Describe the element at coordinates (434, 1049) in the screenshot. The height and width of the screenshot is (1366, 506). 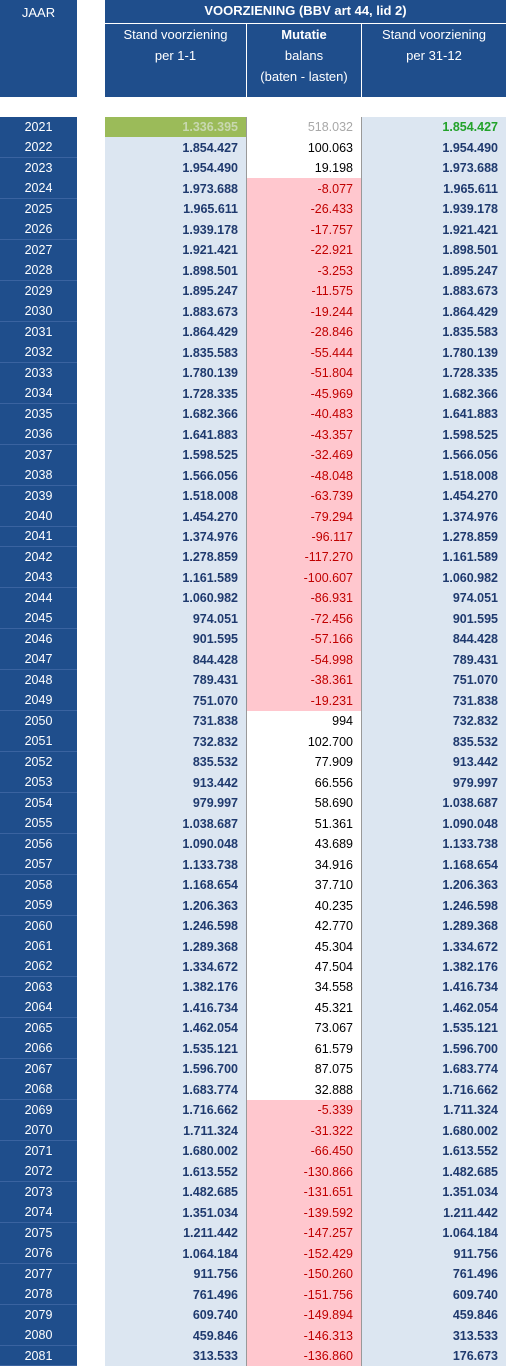
I see `closing-balance: 1.596.700` at that location.